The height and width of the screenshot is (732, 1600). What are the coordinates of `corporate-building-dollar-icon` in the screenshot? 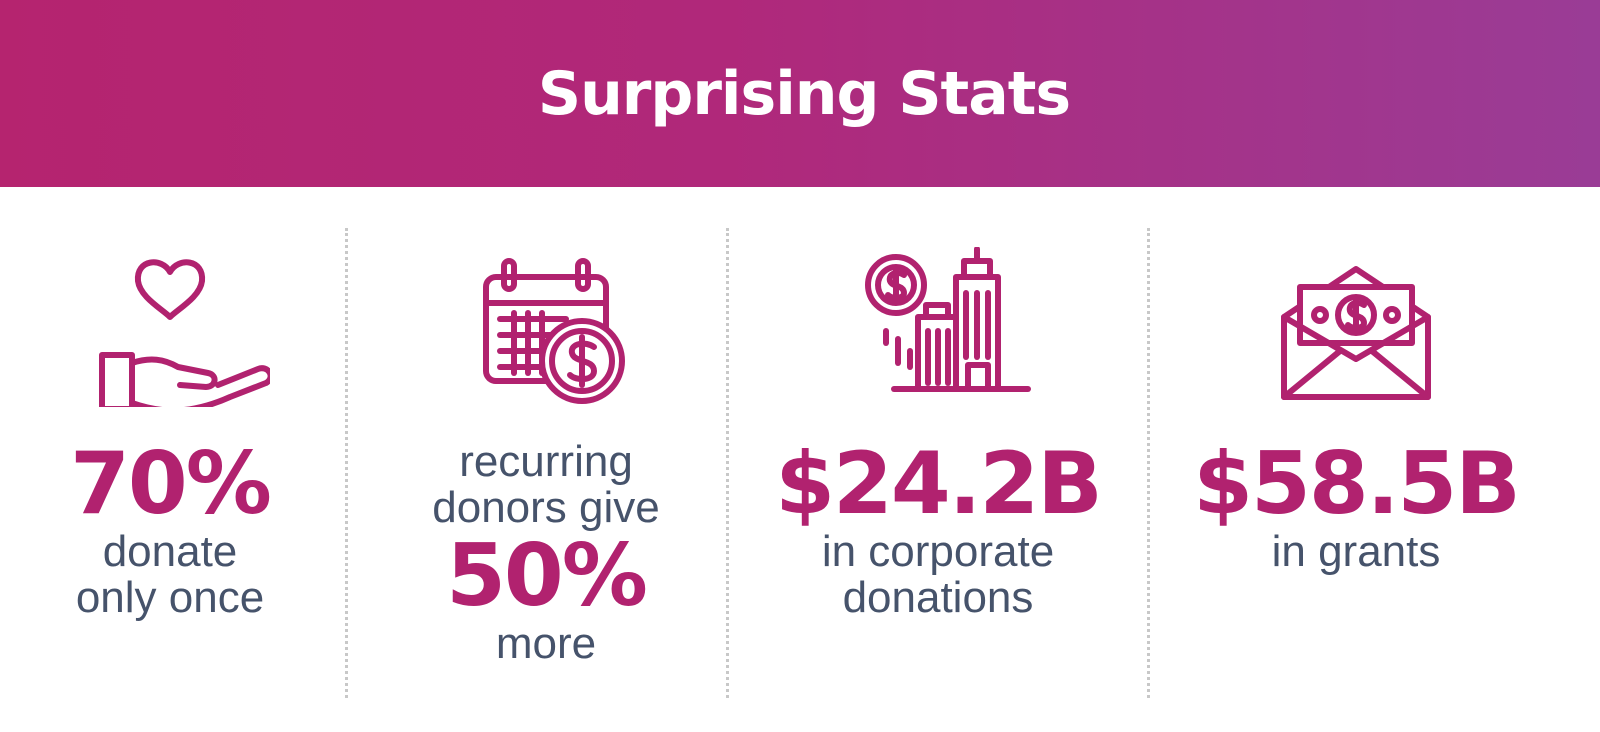 It's located at (938, 327).